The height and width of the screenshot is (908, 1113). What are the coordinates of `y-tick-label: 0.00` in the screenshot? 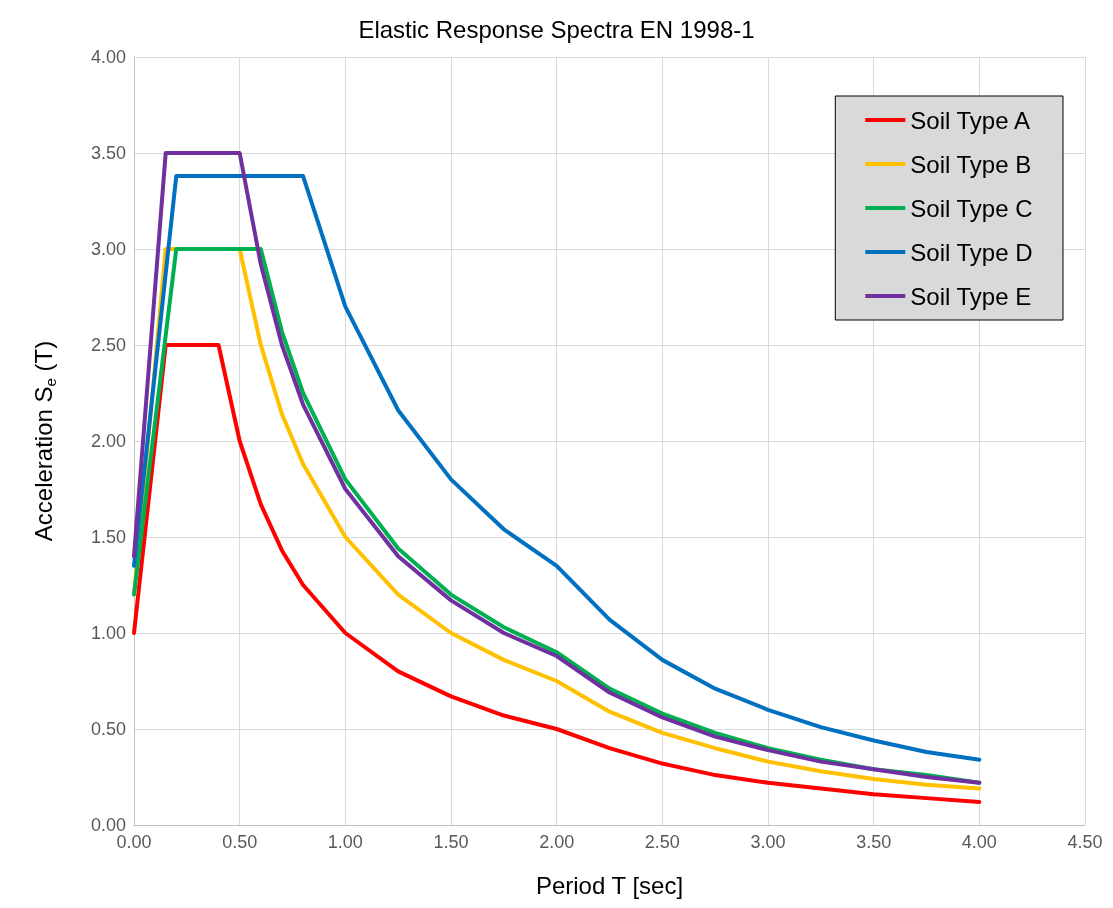 It's located at (108, 825).